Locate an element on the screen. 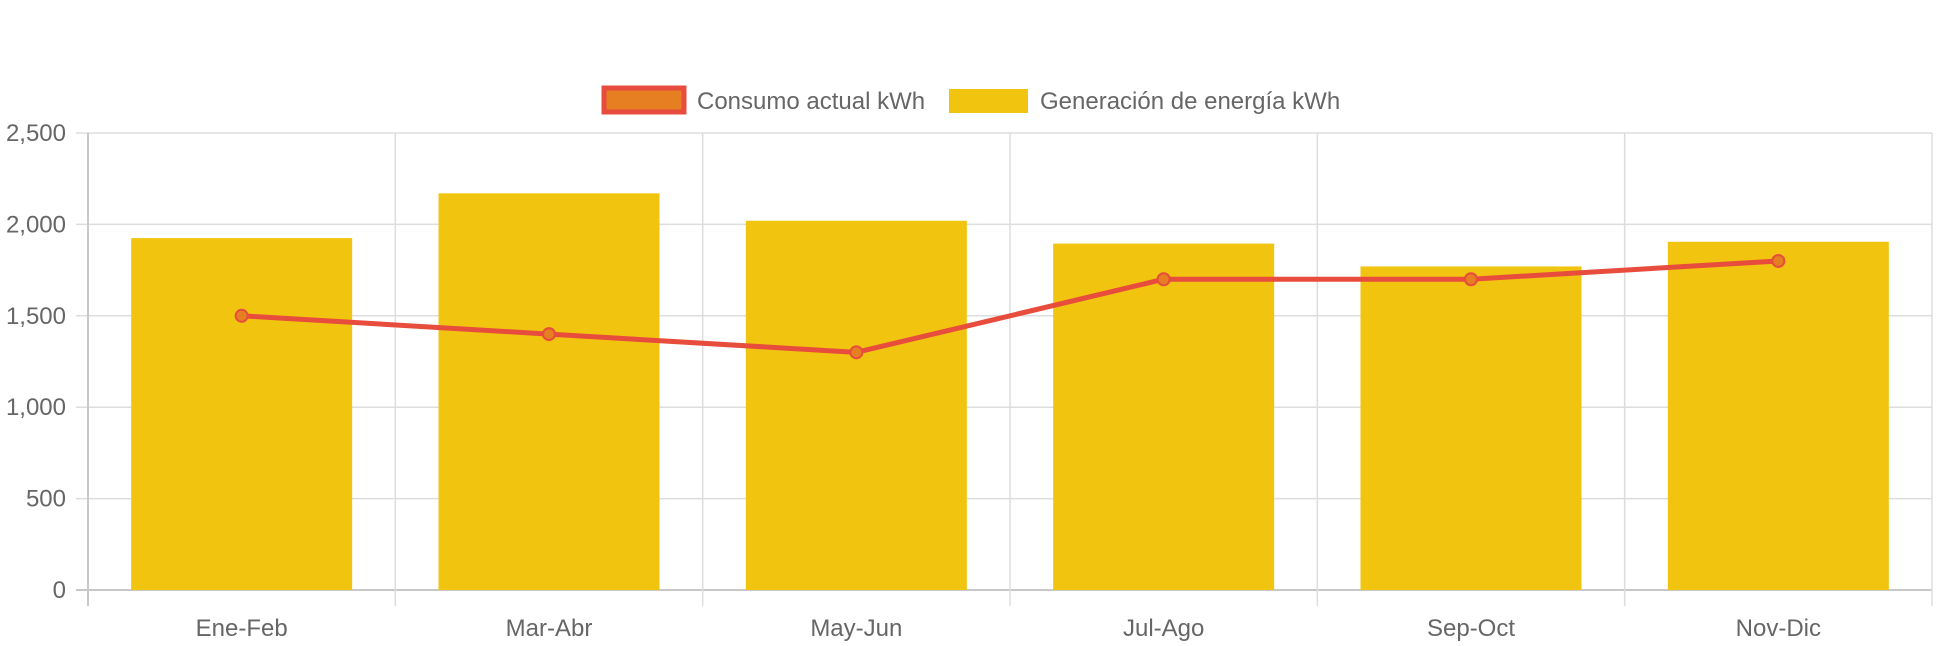  y-tick-label: 1,000 is located at coordinates (36, 407).